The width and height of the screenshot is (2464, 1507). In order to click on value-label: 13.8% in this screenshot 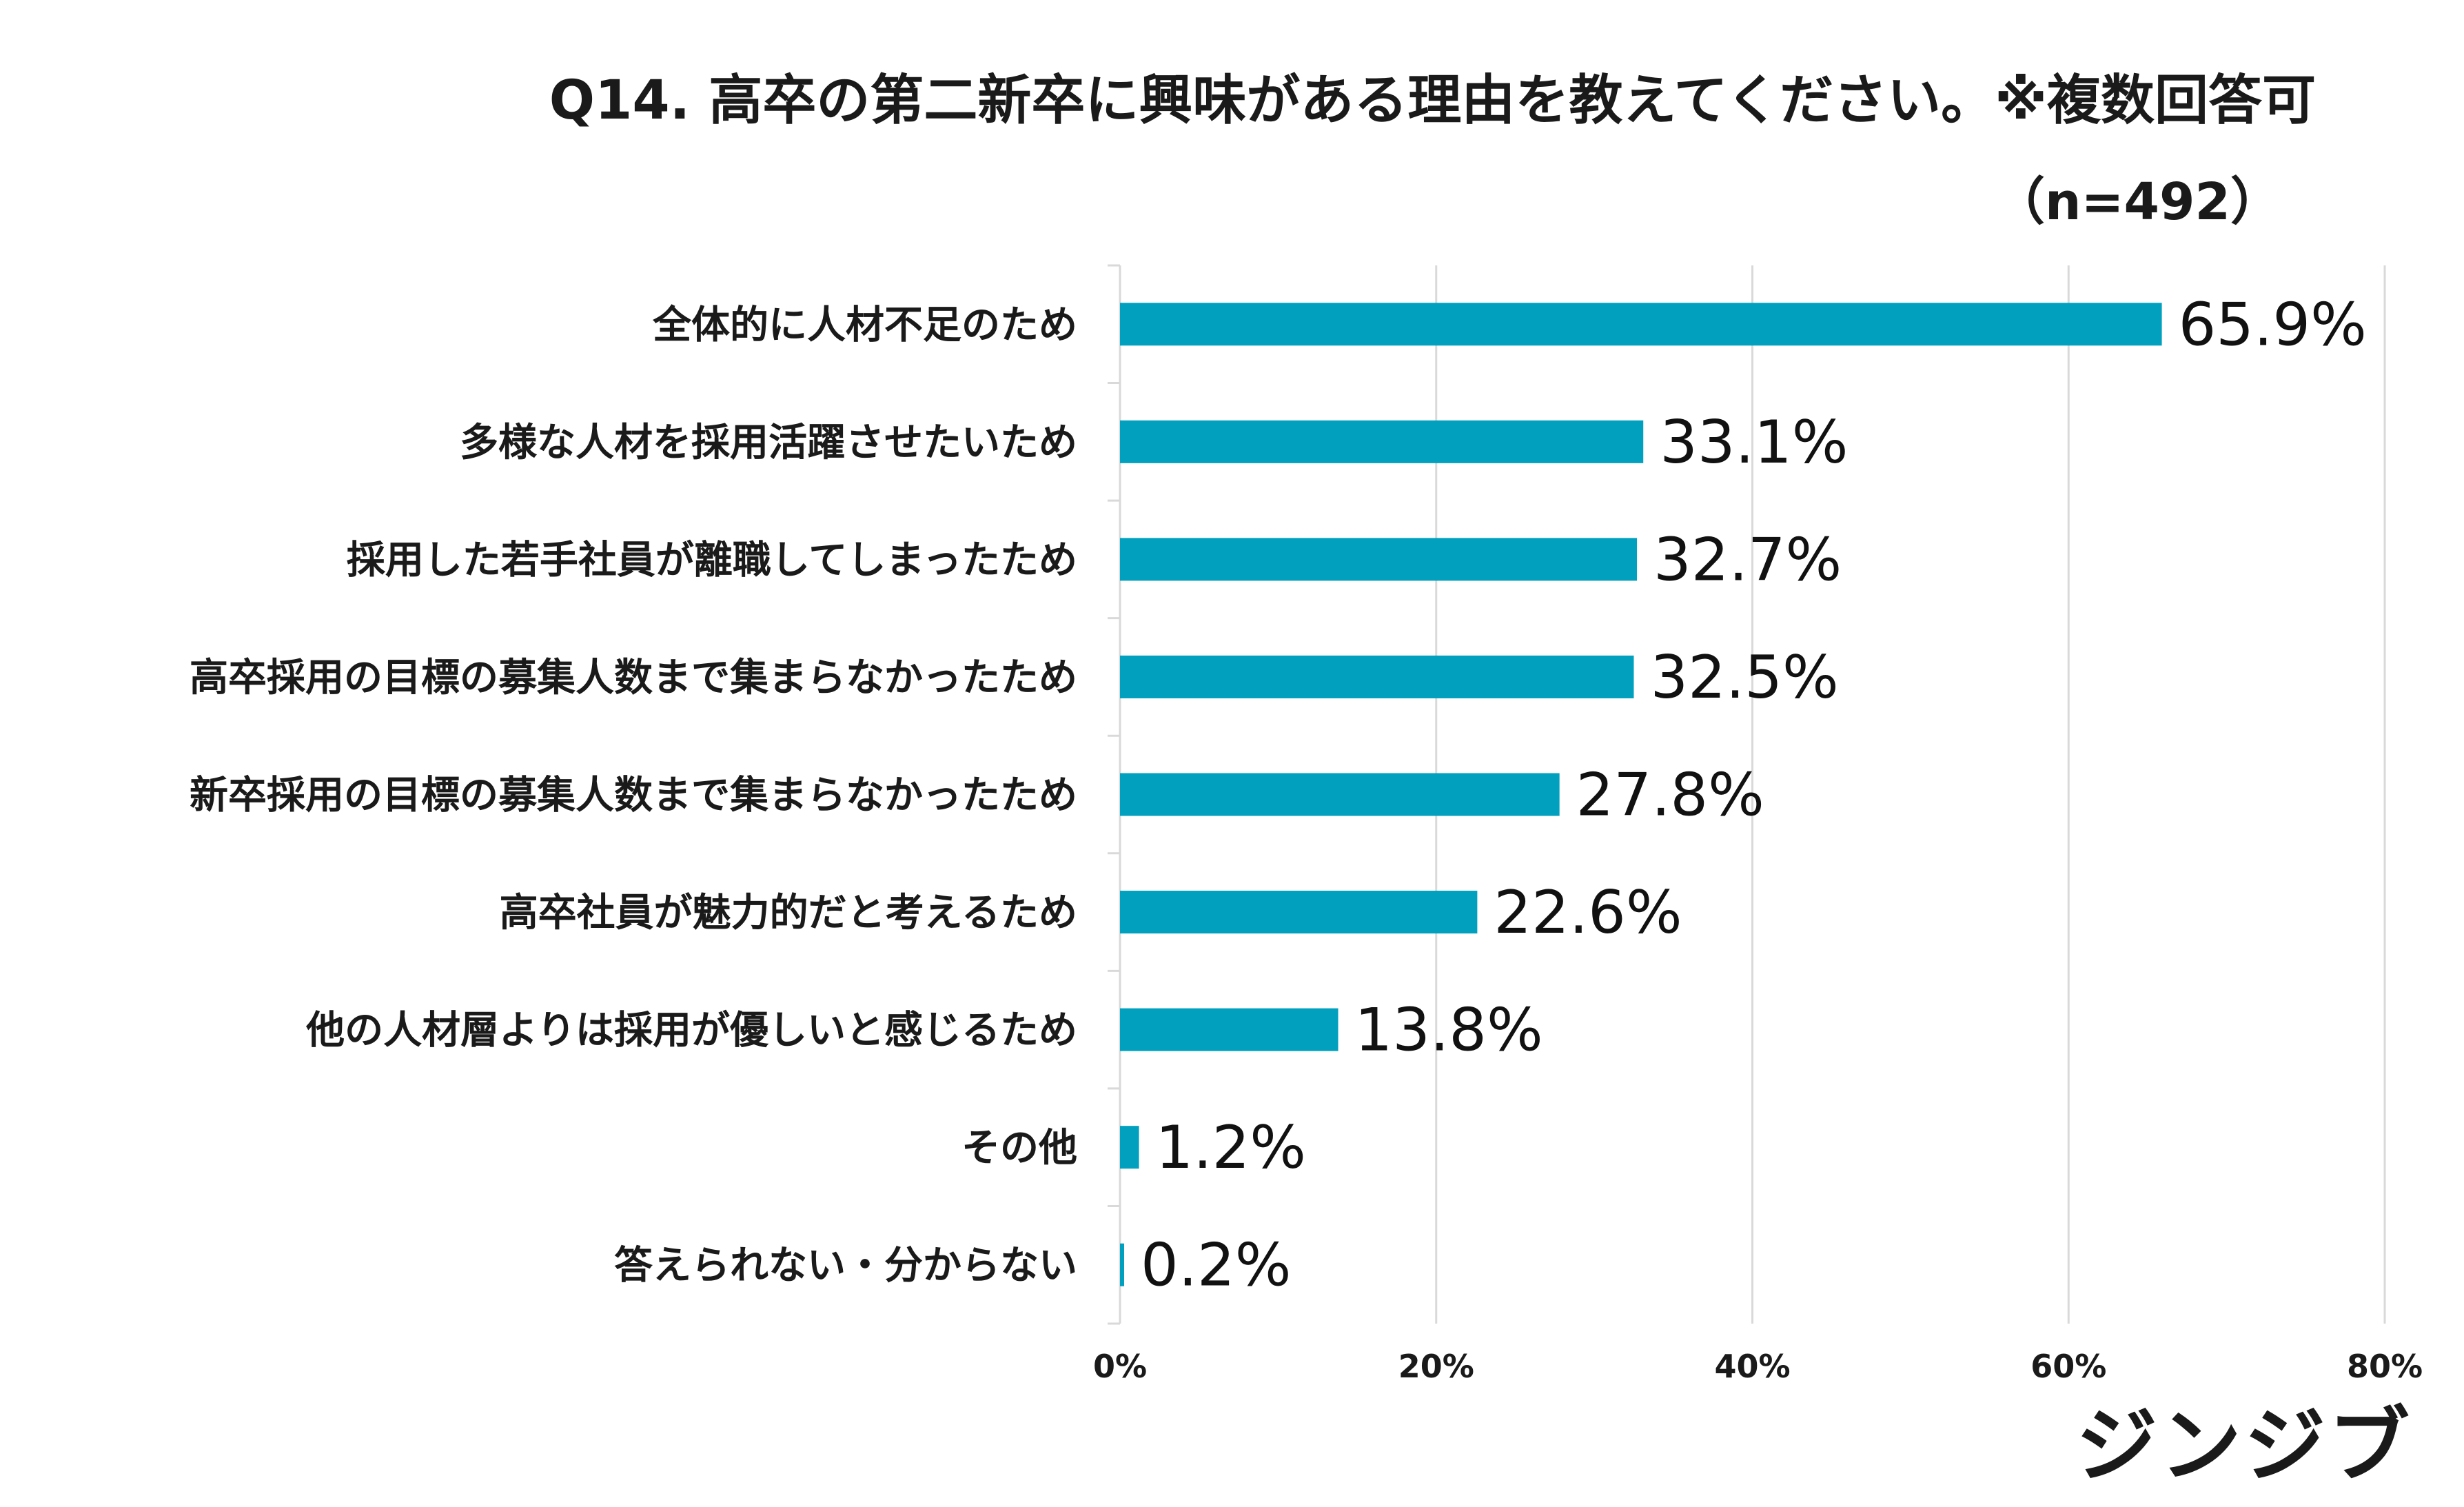, I will do `click(1449, 1030)`.